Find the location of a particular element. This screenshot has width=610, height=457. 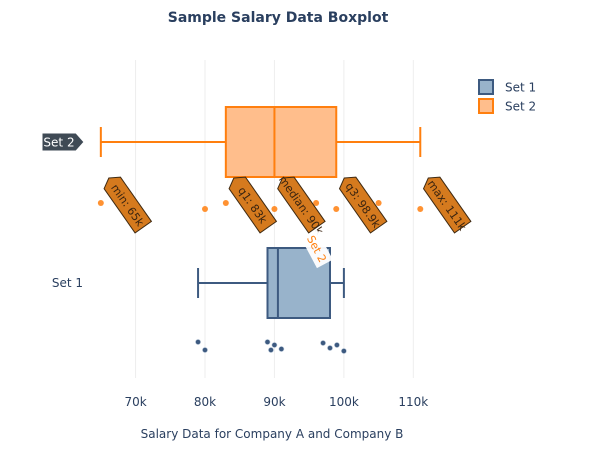

x-tick-label: 110k is located at coordinates (413, 402).